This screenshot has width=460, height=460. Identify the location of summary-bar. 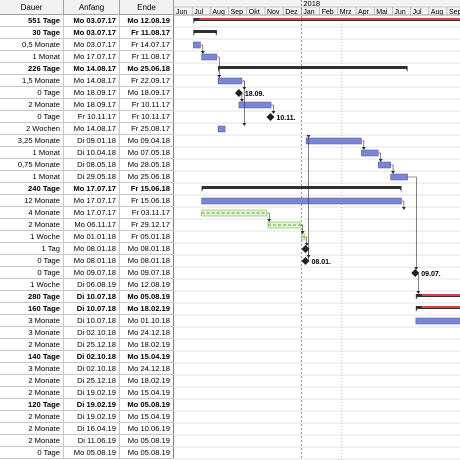
(205, 31).